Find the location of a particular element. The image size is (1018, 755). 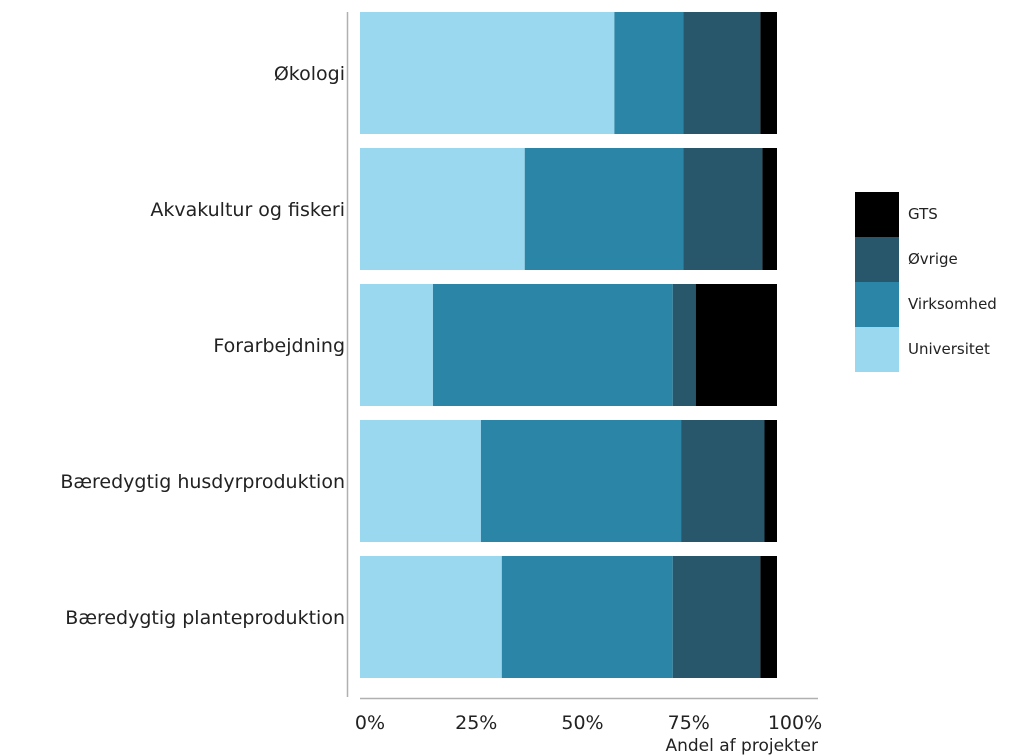

x-axis-title: Andel af projekter is located at coordinates (741, 745).